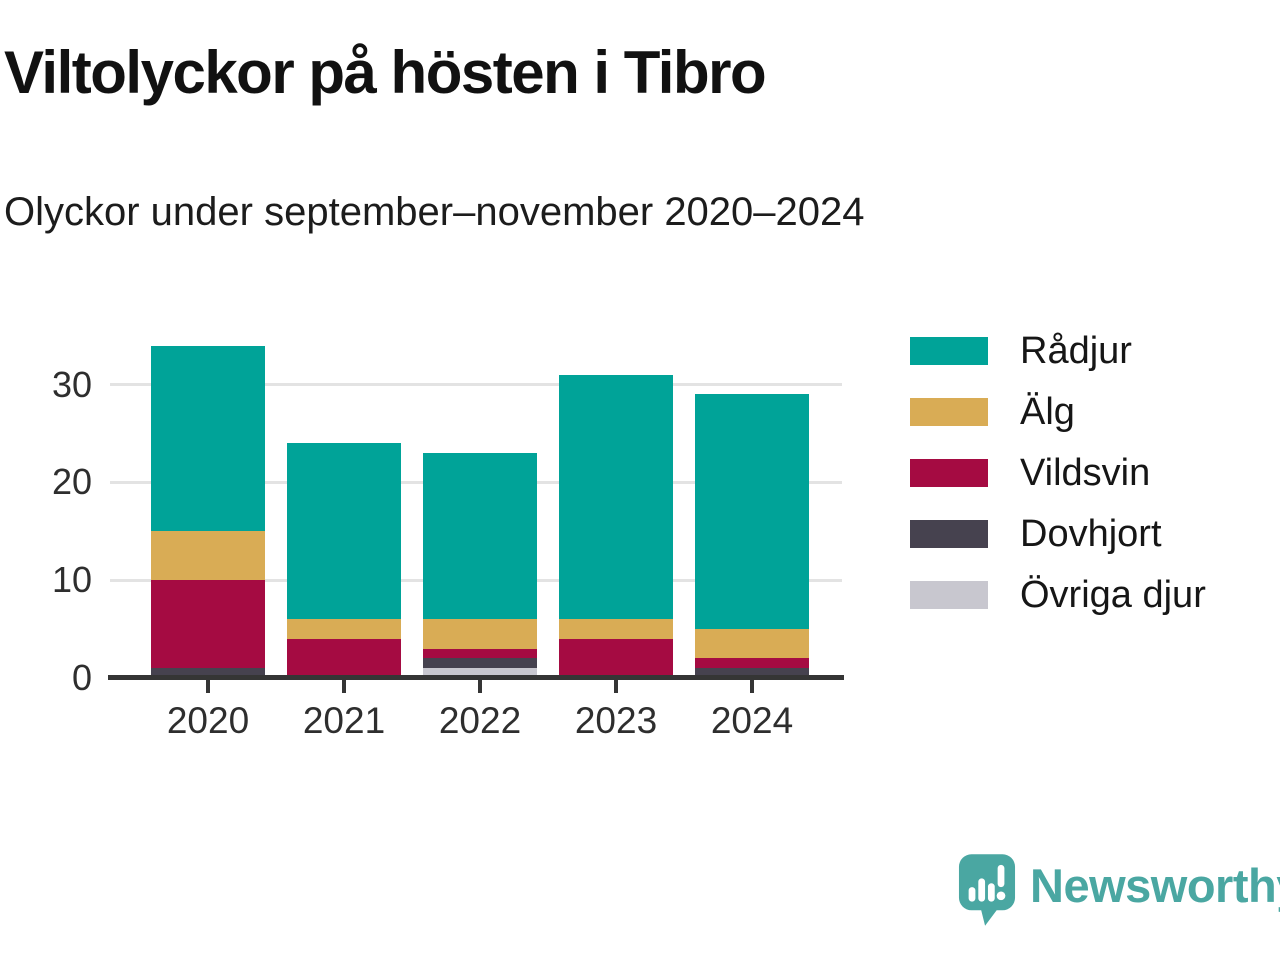  I want to click on legend-item-övriga-djur: Övriga djur, so click(1058, 595).